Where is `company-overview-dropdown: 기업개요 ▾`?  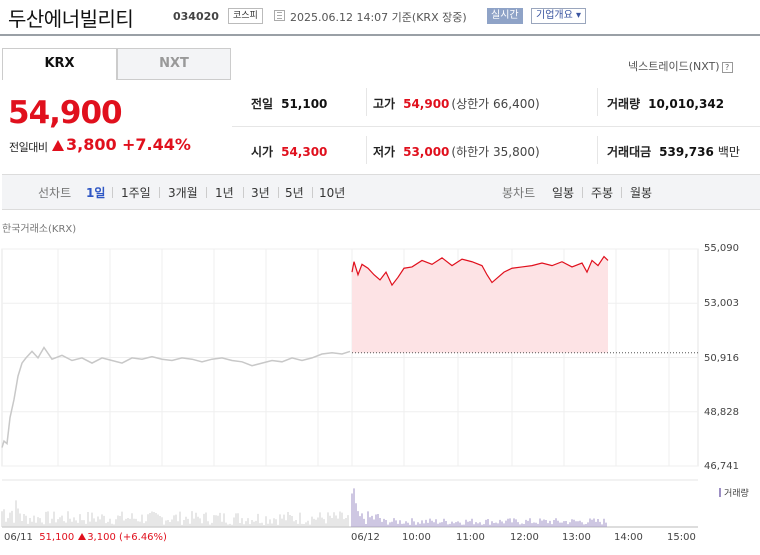
company-overview-dropdown: 기업개요 ▾ is located at coordinates (558, 16).